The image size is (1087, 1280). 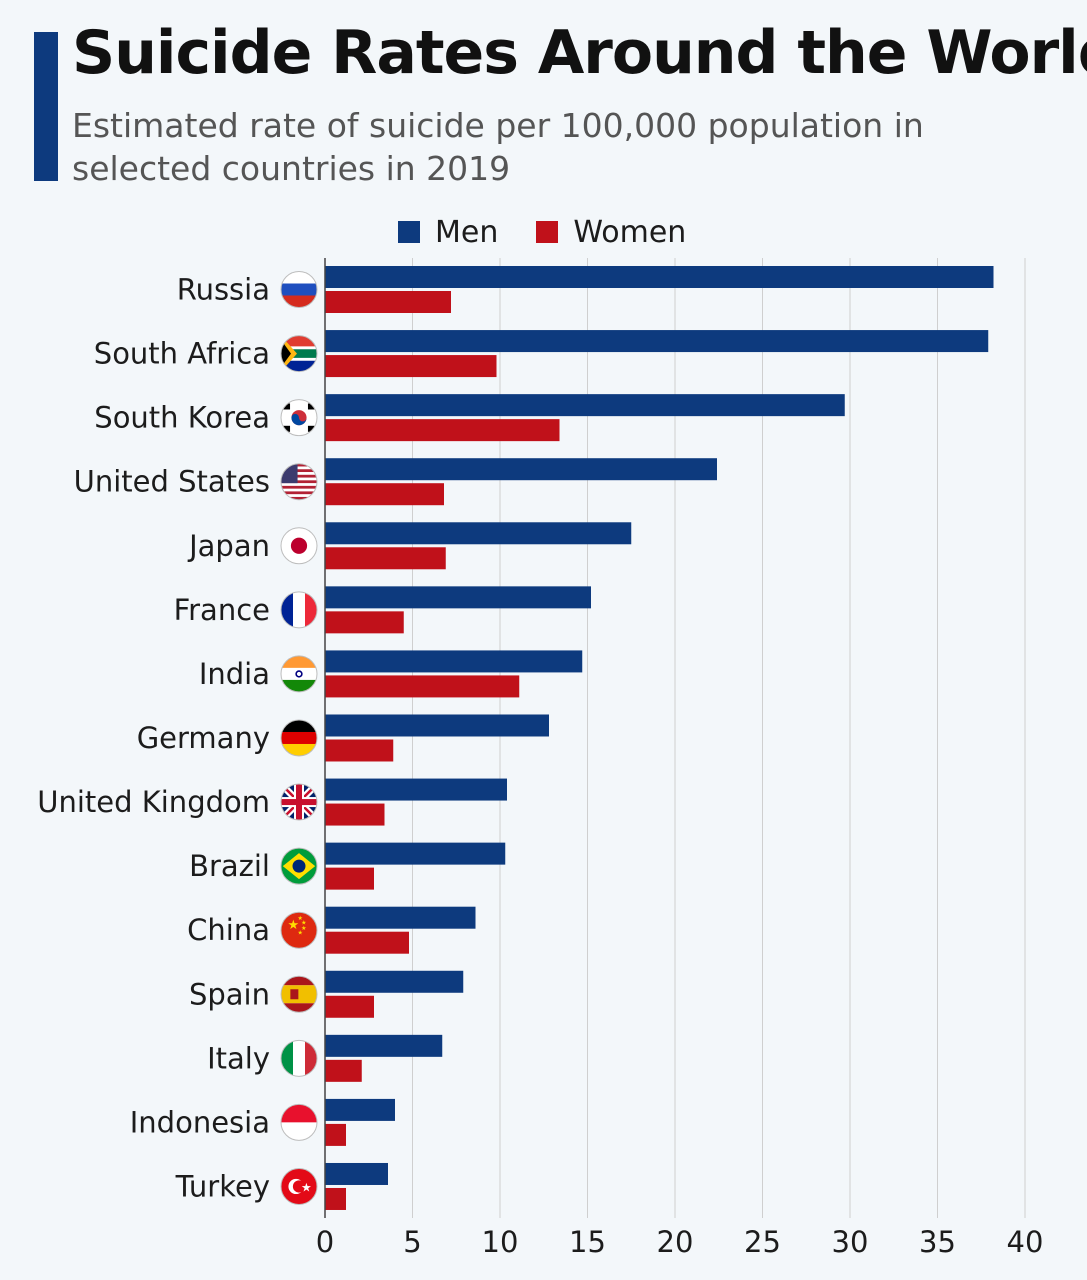 I want to click on china-flag-icon: ★★★★★, so click(x=299, y=930).